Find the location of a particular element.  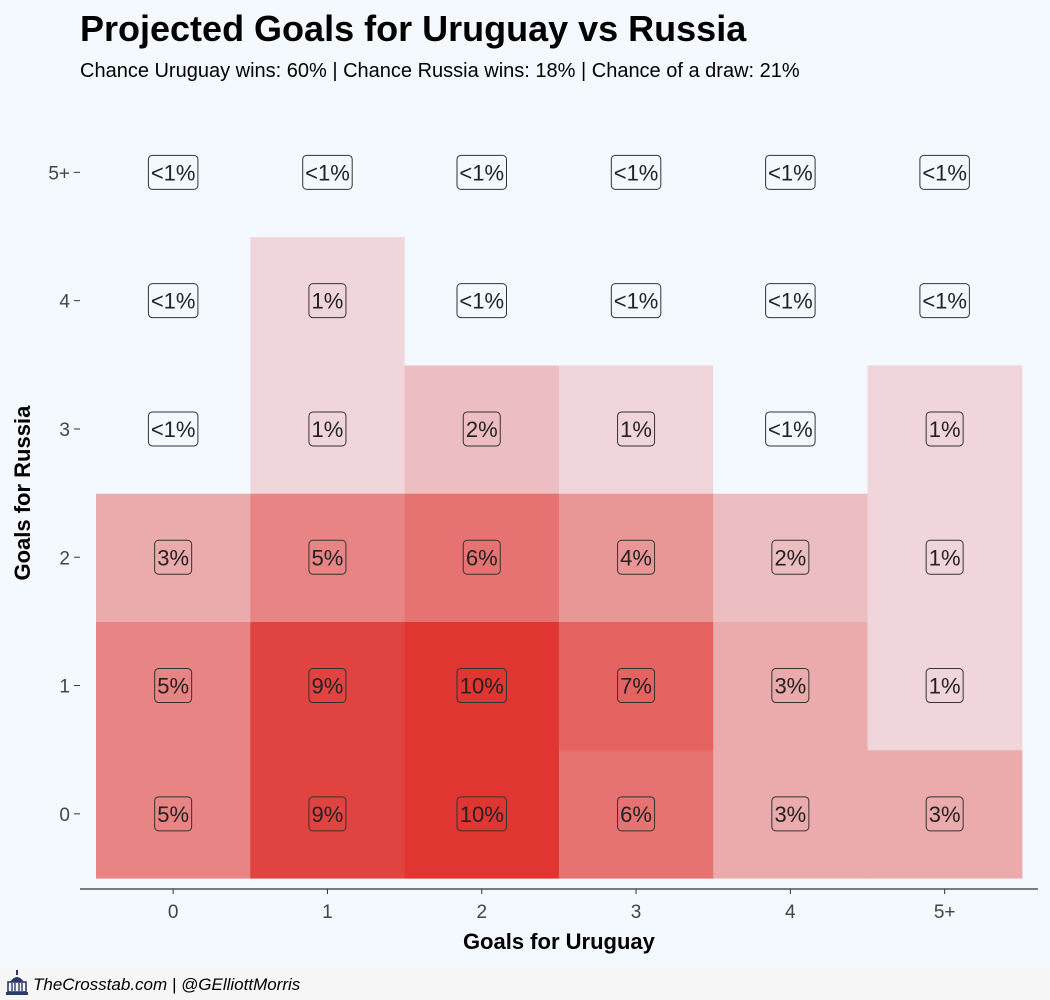

cell-label-text: 6% is located at coordinates (636, 814).